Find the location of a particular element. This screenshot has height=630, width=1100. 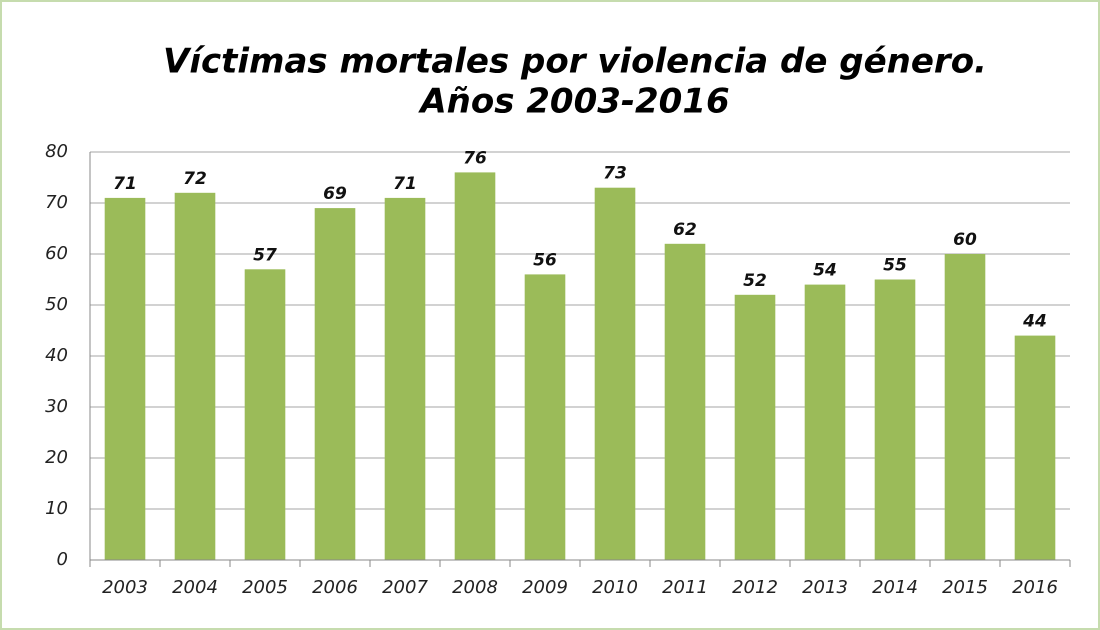

data-label: 62 is located at coordinates (685, 230).